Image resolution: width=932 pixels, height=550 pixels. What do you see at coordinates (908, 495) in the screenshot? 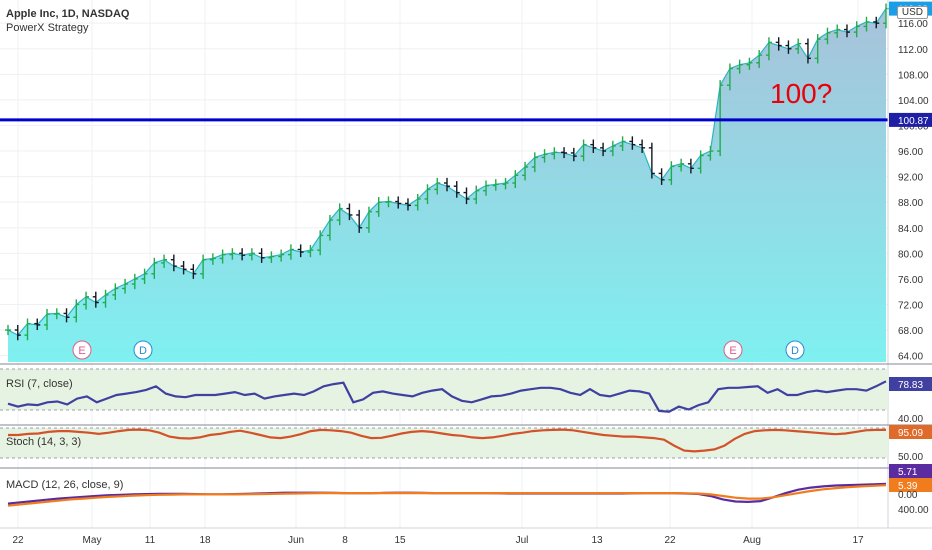
I see `macd-axis-tick: 0.00` at bounding box center [908, 495].